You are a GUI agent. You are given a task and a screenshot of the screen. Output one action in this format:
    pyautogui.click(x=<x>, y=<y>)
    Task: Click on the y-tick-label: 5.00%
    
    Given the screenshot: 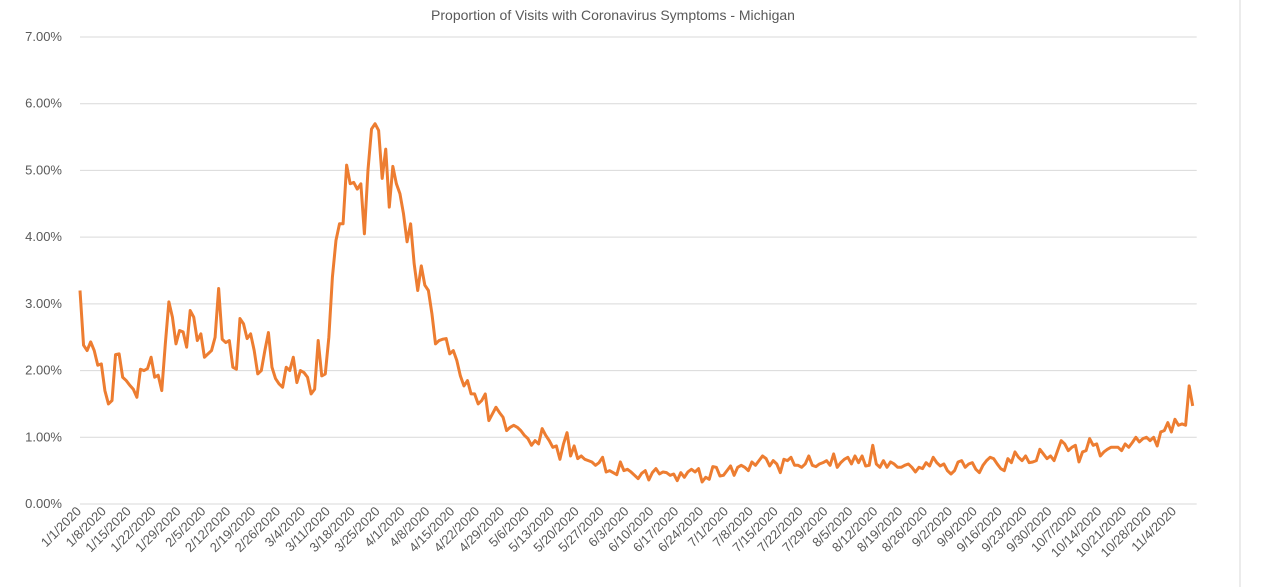 What is the action you would take?
    pyautogui.click(x=43, y=169)
    